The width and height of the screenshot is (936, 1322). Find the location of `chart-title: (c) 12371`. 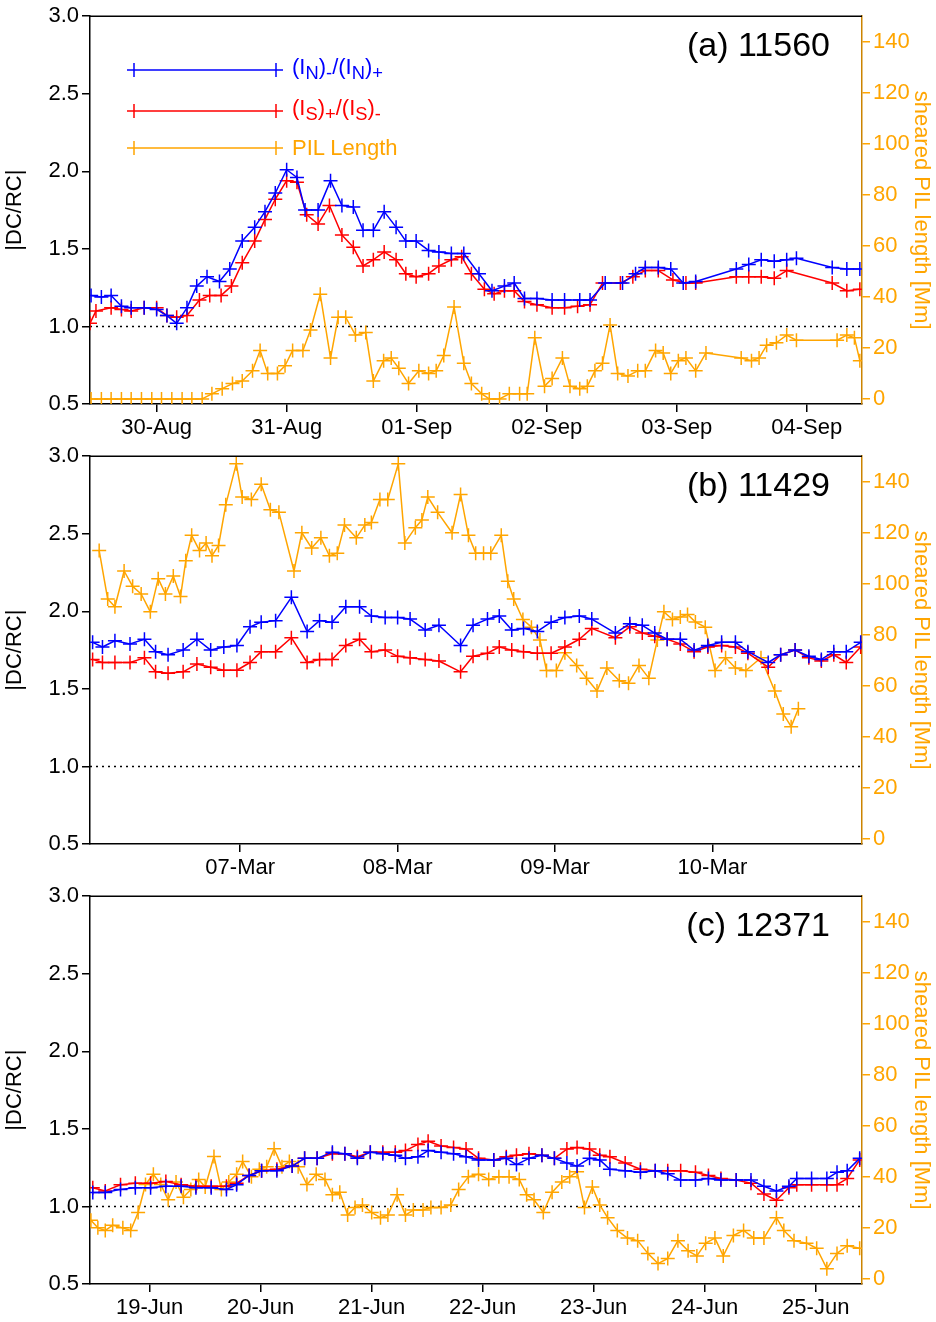

chart-title: (c) 12371 is located at coordinates (758, 924).